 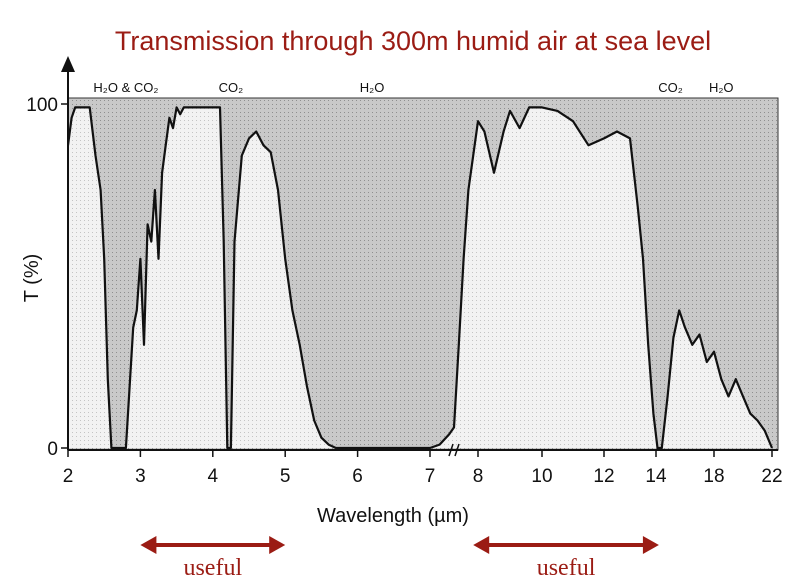 I want to click on y-tick-label: 0, so click(x=52, y=449).